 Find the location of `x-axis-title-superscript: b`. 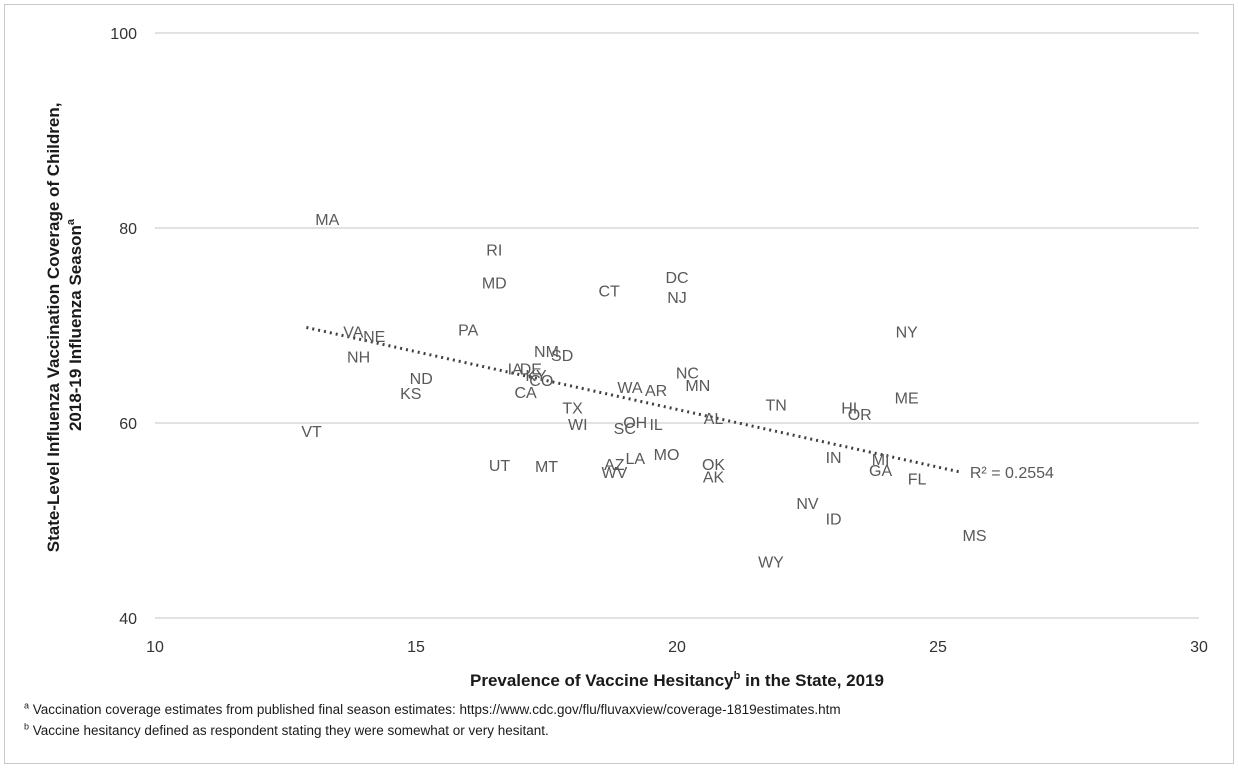

x-axis-title-superscript: b is located at coordinates (737, 676).